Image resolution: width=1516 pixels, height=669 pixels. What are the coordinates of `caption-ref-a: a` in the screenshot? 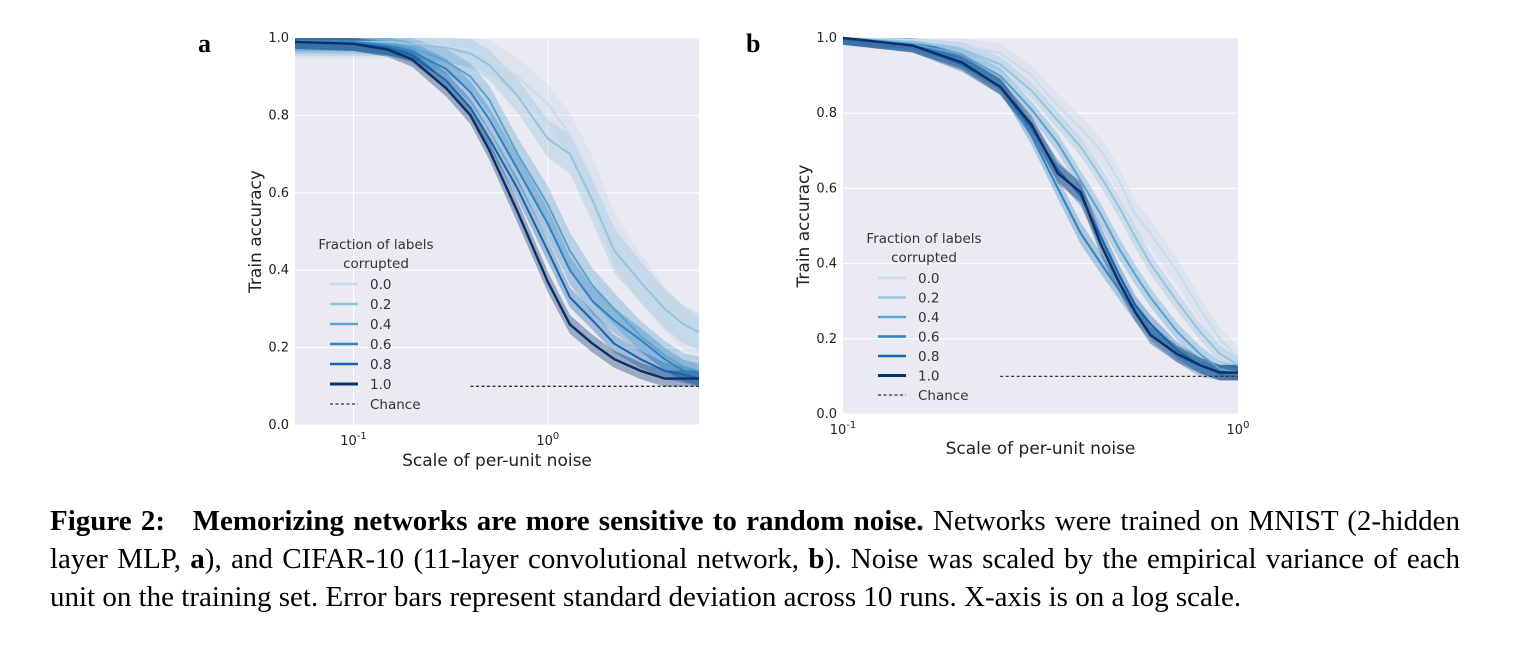 It's located at (197, 559).